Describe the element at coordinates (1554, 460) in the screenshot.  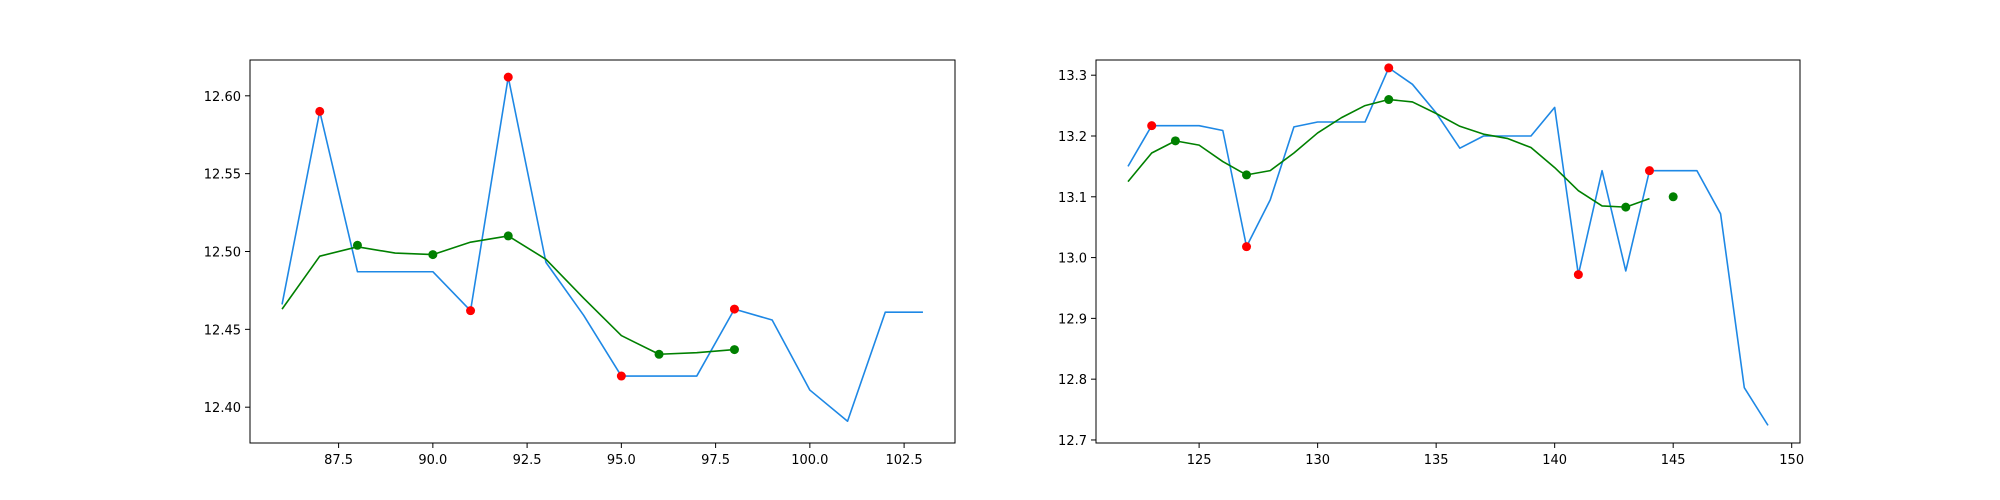
I see `x-tick-label: 140` at that location.